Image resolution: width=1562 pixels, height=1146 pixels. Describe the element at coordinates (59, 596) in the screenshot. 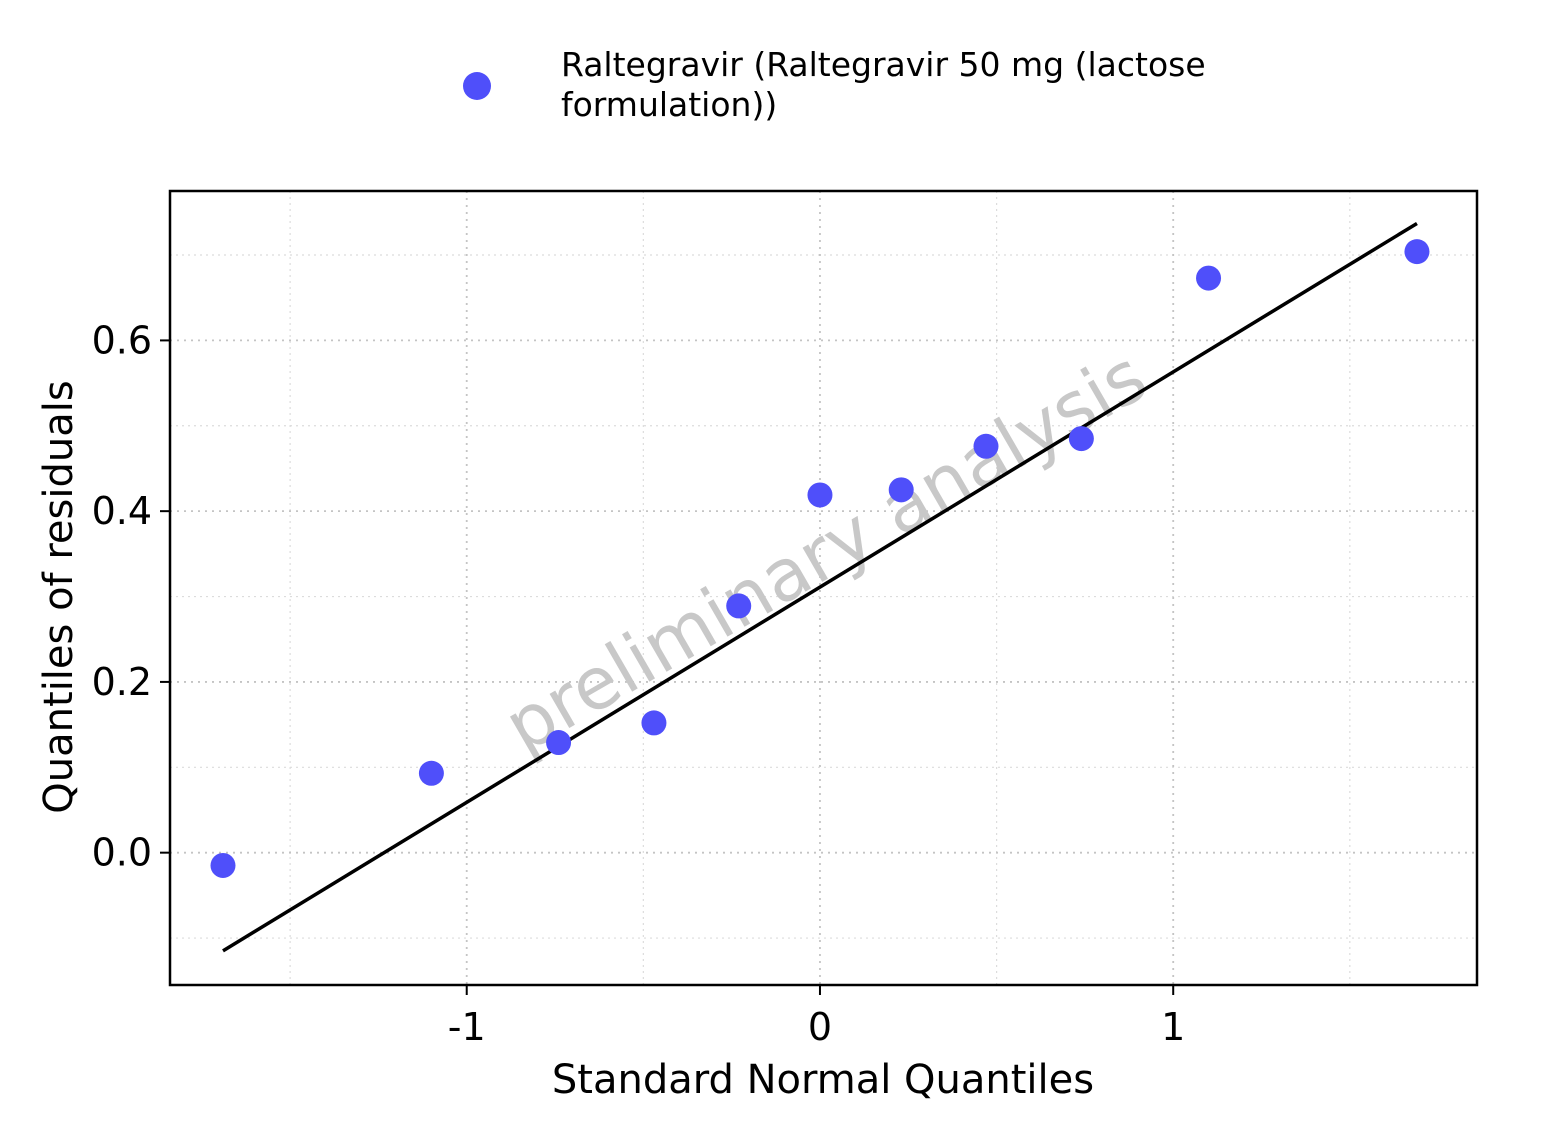

I see `y-axis-title: Quantiles of residuals` at that location.